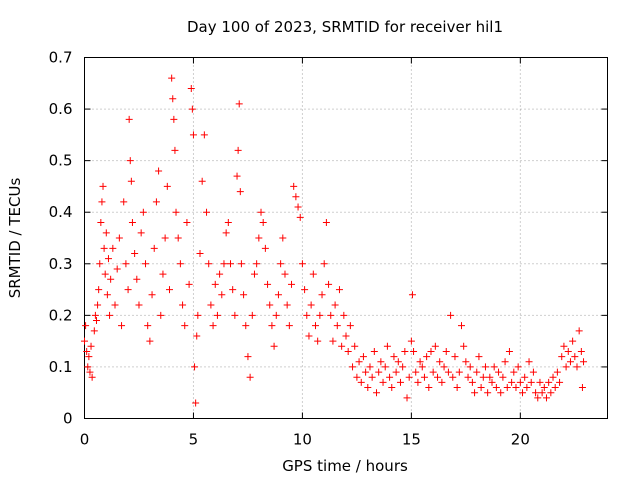  Describe the element at coordinates (61, 58) in the screenshot. I see `y-tick-label: 0.7` at that location.